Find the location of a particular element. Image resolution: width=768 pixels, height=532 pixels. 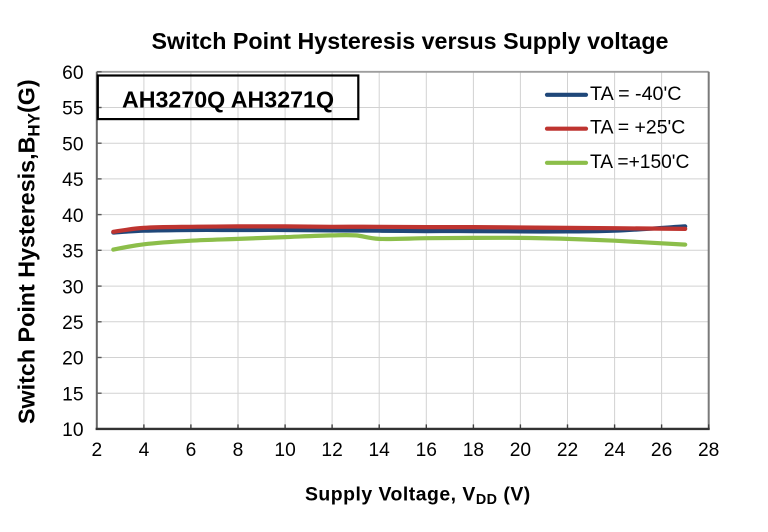

svg-text: 6 is located at coordinates (191, 450).